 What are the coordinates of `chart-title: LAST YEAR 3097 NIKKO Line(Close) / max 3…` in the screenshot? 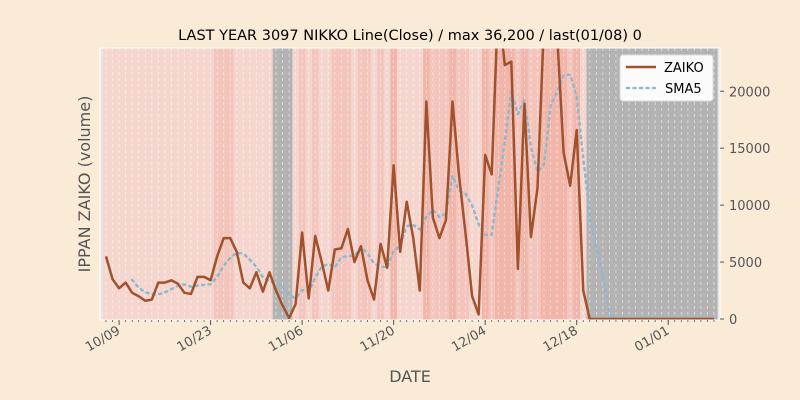 It's located at (410, 36).